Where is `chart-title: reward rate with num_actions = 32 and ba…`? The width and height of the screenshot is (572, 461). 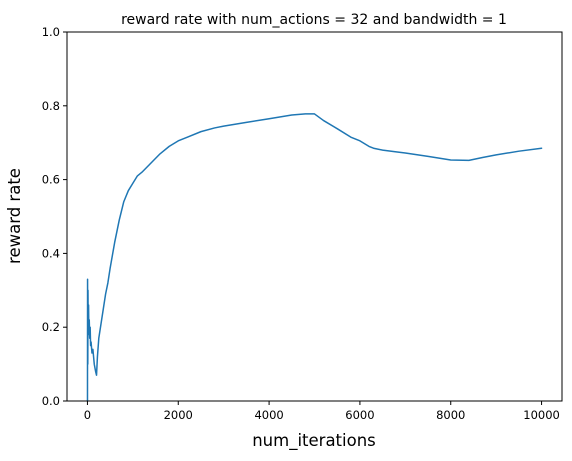
chart-title: reward rate with num_actions = 32 and ba… is located at coordinates (314, 20).